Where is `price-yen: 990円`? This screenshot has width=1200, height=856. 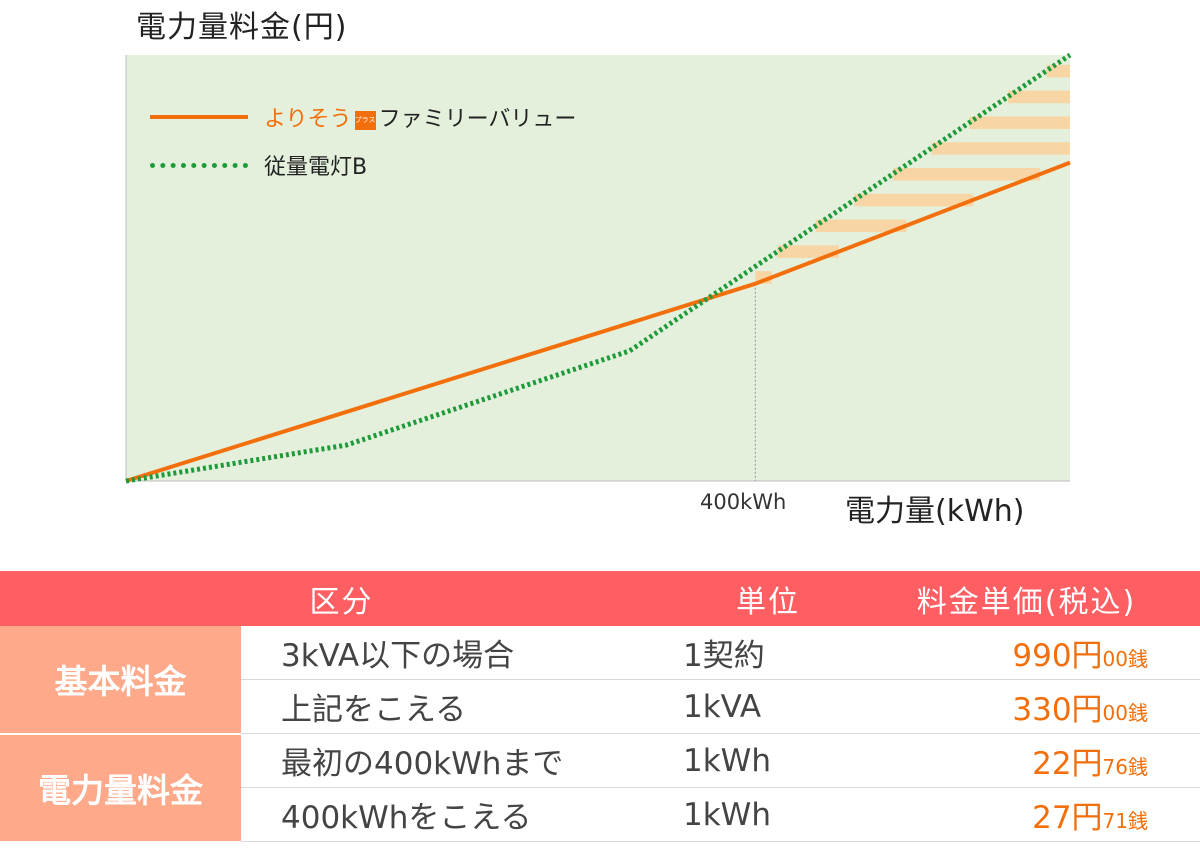 price-yen: 990円 is located at coordinates (1057, 656).